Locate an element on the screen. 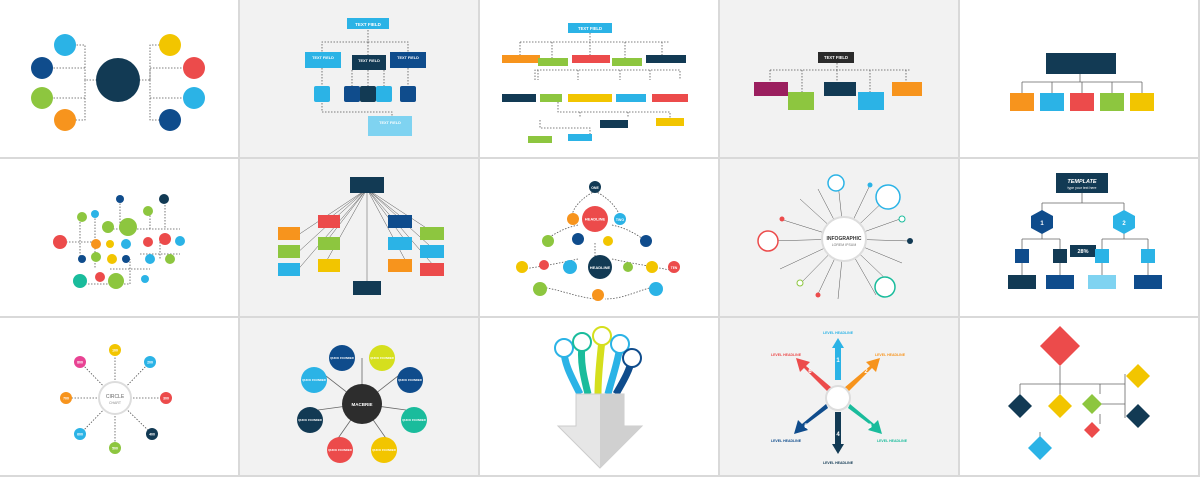 This screenshot has width=1200, height=477. hexagon-number: 2 is located at coordinates (1124, 224).